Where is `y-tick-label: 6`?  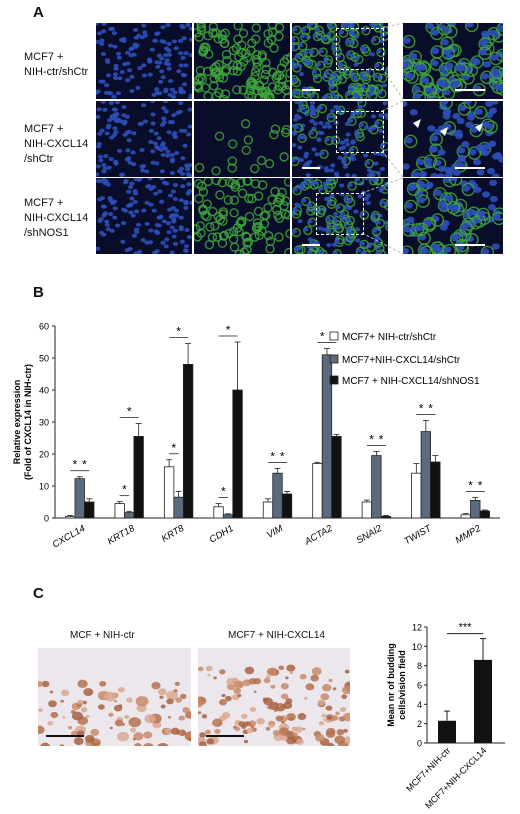
y-tick-label: 6 is located at coordinates (419, 686).